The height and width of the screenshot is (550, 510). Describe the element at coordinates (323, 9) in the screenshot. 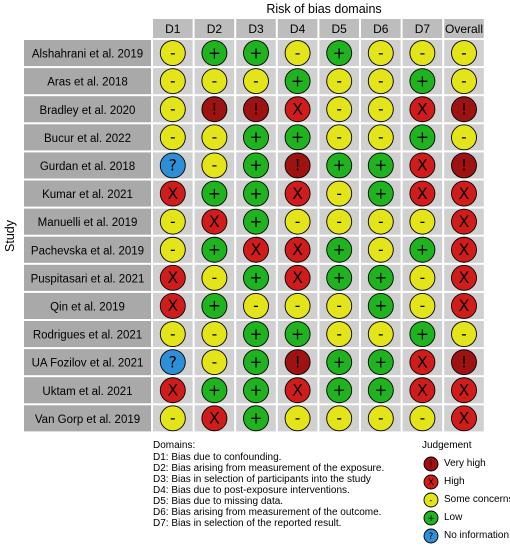

I see `chart-title: Risk of bias domains` at that location.